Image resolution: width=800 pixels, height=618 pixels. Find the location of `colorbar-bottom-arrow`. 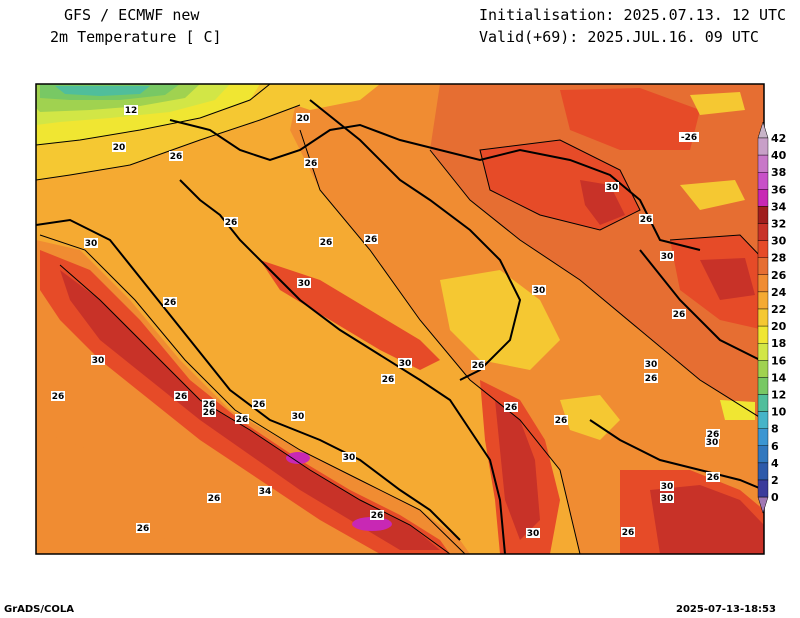

colorbar-bottom-arrow is located at coordinates (763, 505).